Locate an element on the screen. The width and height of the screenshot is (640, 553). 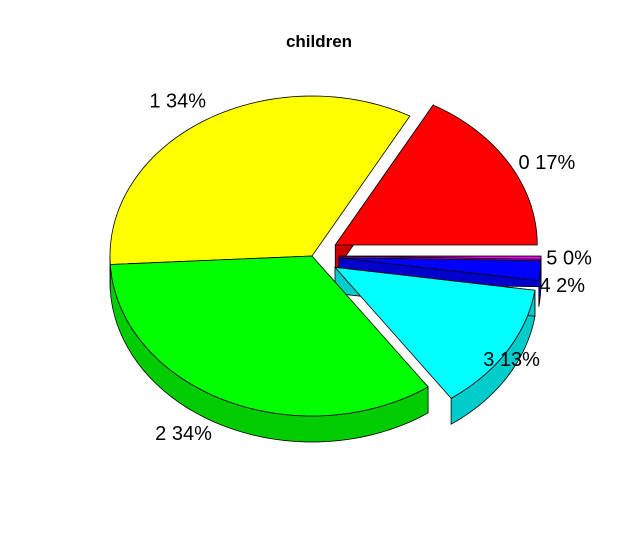
slice-label-2: 2 34% is located at coordinates (183, 434).